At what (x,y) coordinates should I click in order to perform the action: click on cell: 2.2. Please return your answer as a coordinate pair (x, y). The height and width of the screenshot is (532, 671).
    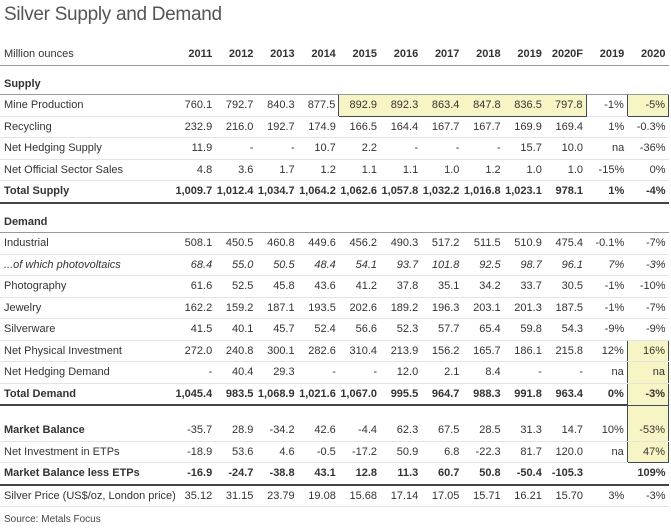
    Looking at the image, I should click on (359, 148).